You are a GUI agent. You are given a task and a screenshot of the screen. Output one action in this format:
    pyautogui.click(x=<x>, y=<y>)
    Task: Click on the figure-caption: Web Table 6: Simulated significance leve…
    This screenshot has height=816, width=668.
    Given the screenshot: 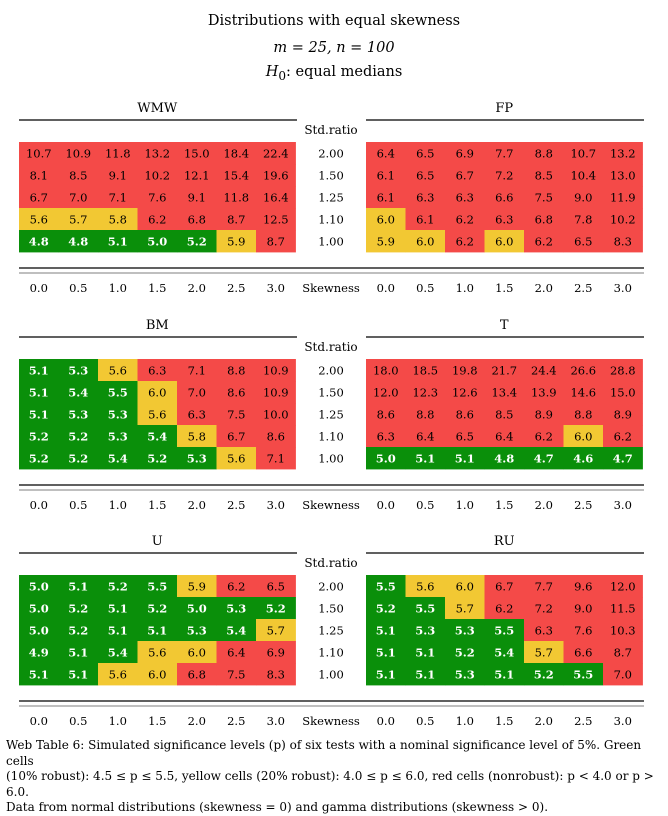 What is the action you would take?
    pyautogui.click(x=335, y=777)
    